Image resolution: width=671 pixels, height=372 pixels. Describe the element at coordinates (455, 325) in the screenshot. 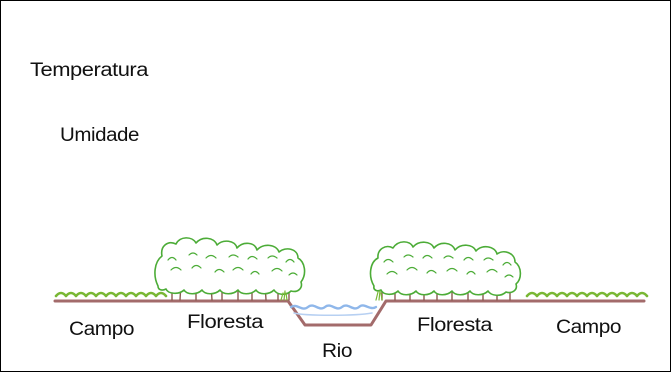

I see `forest-right-label: Floresta` at that location.